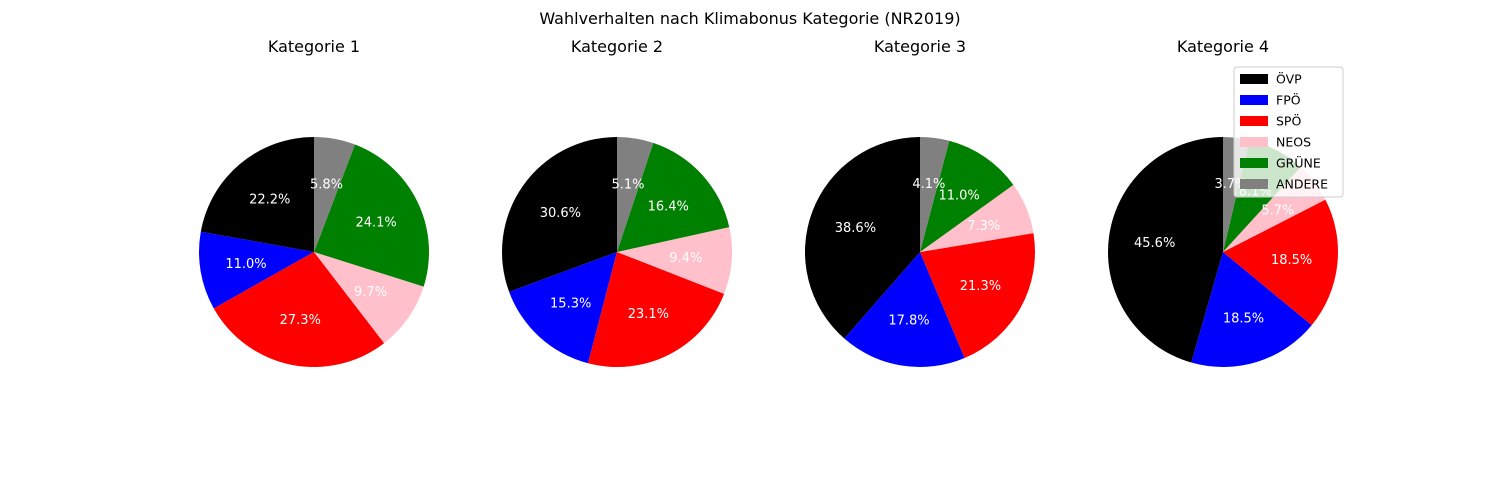 The width and height of the screenshot is (1500, 500). Describe the element at coordinates (648, 314) in the screenshot. I see `slice-pct-label: 23.1%` at that location.